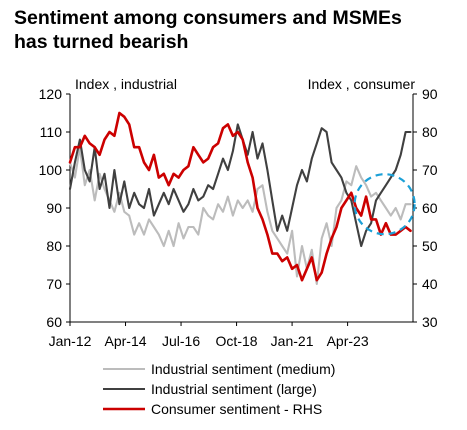 Image resolution: width=467 pixels, height=430 pixels. I want to click on y-tick-left-label: 100, so click(51, 170).